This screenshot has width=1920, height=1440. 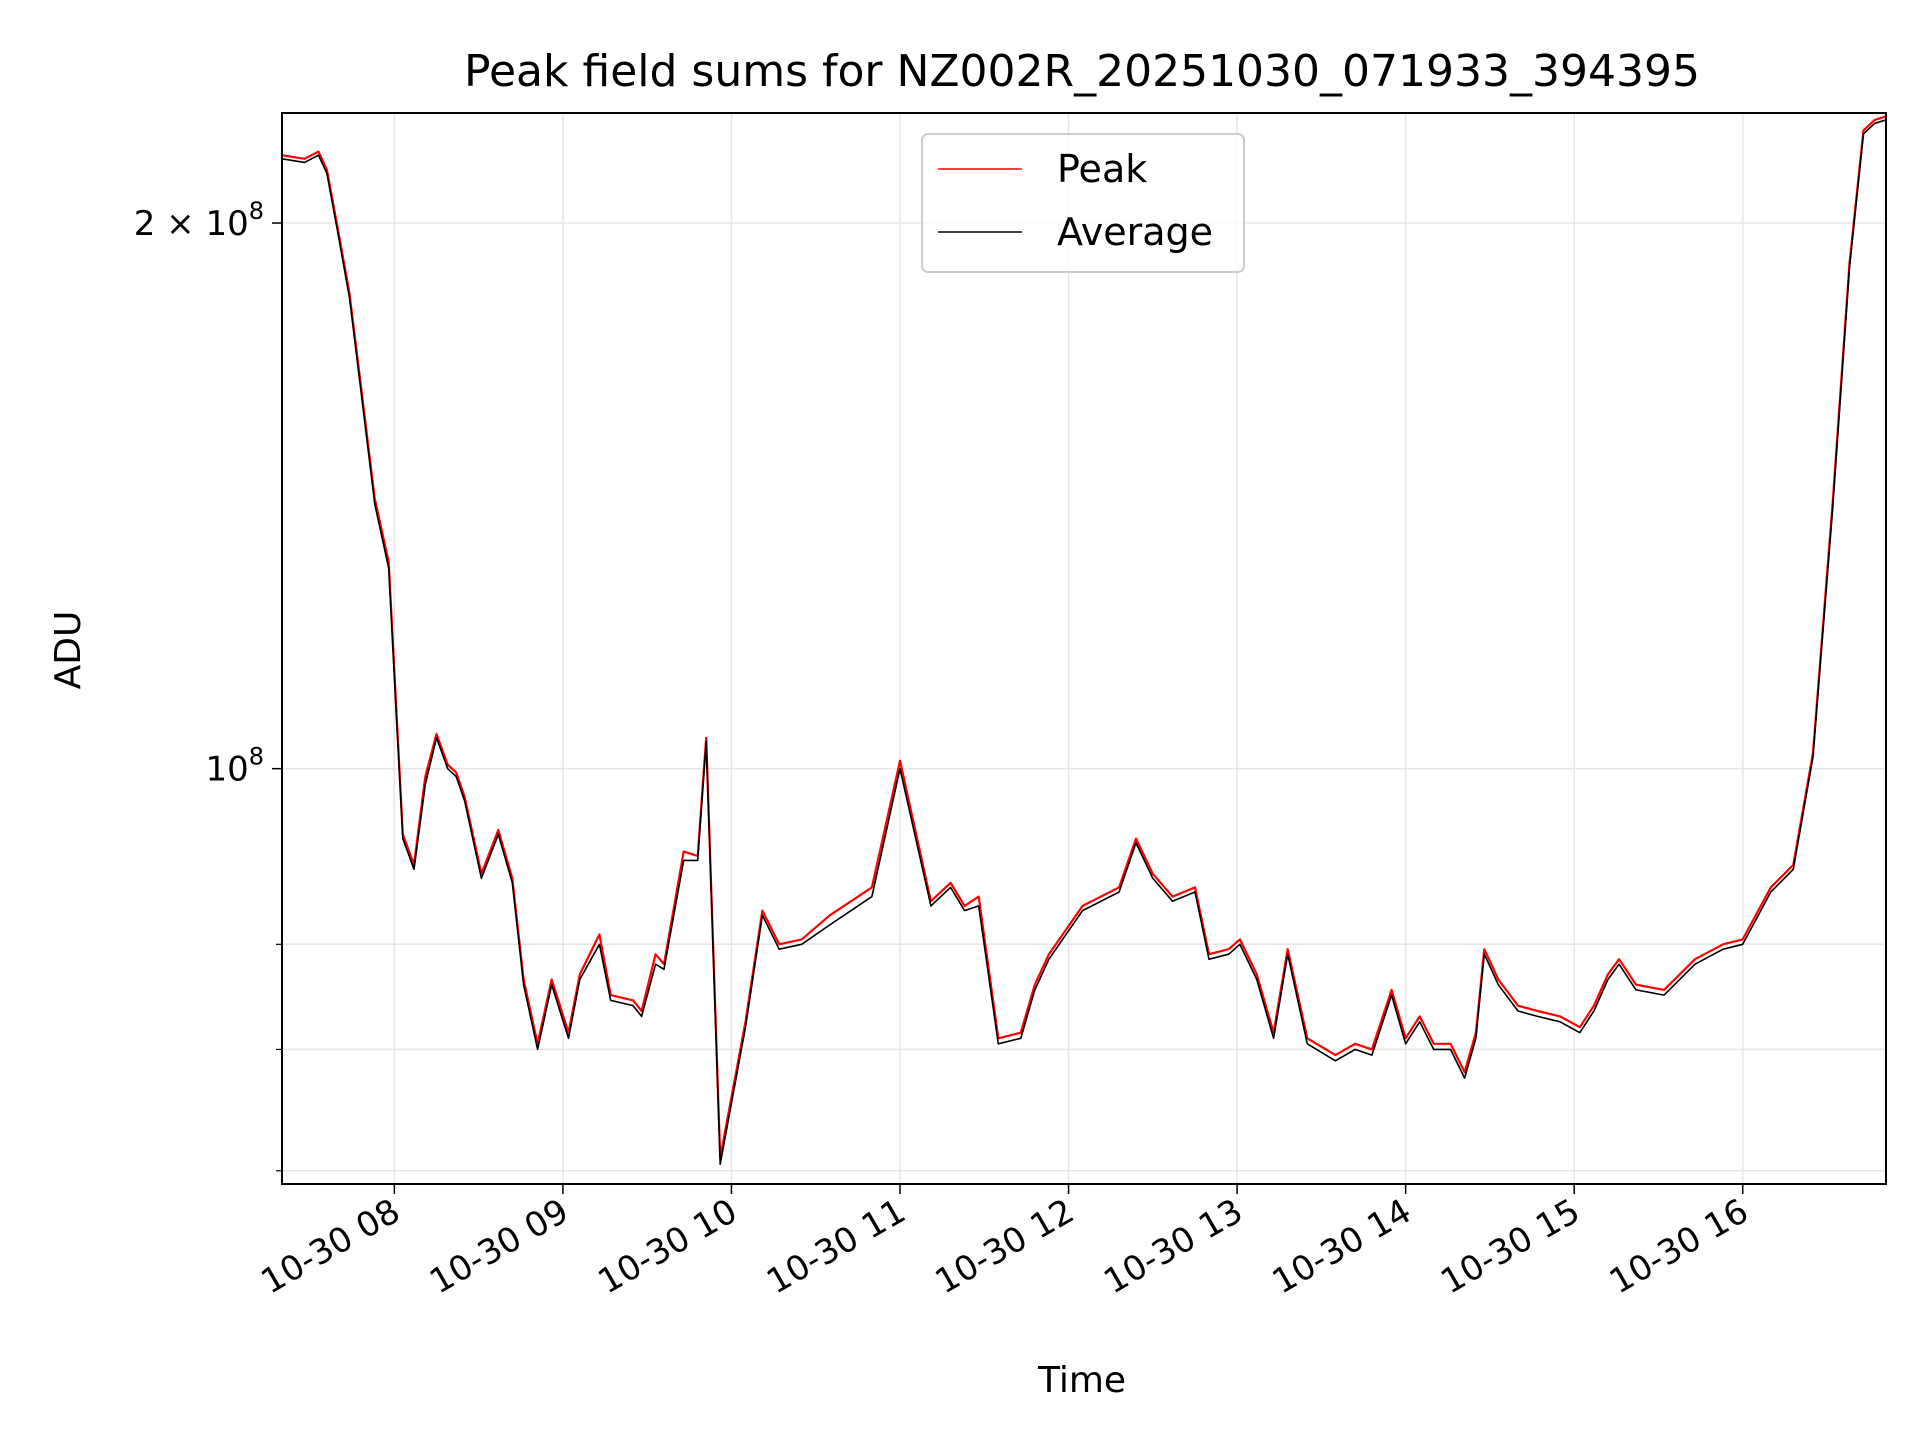 I want to click on y-tick-label: 108, so click(x=234, y=766).